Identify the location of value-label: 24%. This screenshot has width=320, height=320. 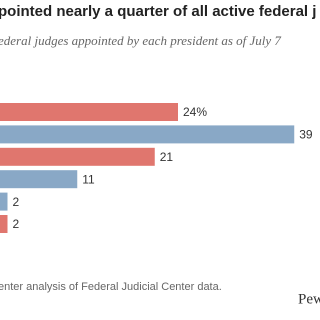
(195, 112).